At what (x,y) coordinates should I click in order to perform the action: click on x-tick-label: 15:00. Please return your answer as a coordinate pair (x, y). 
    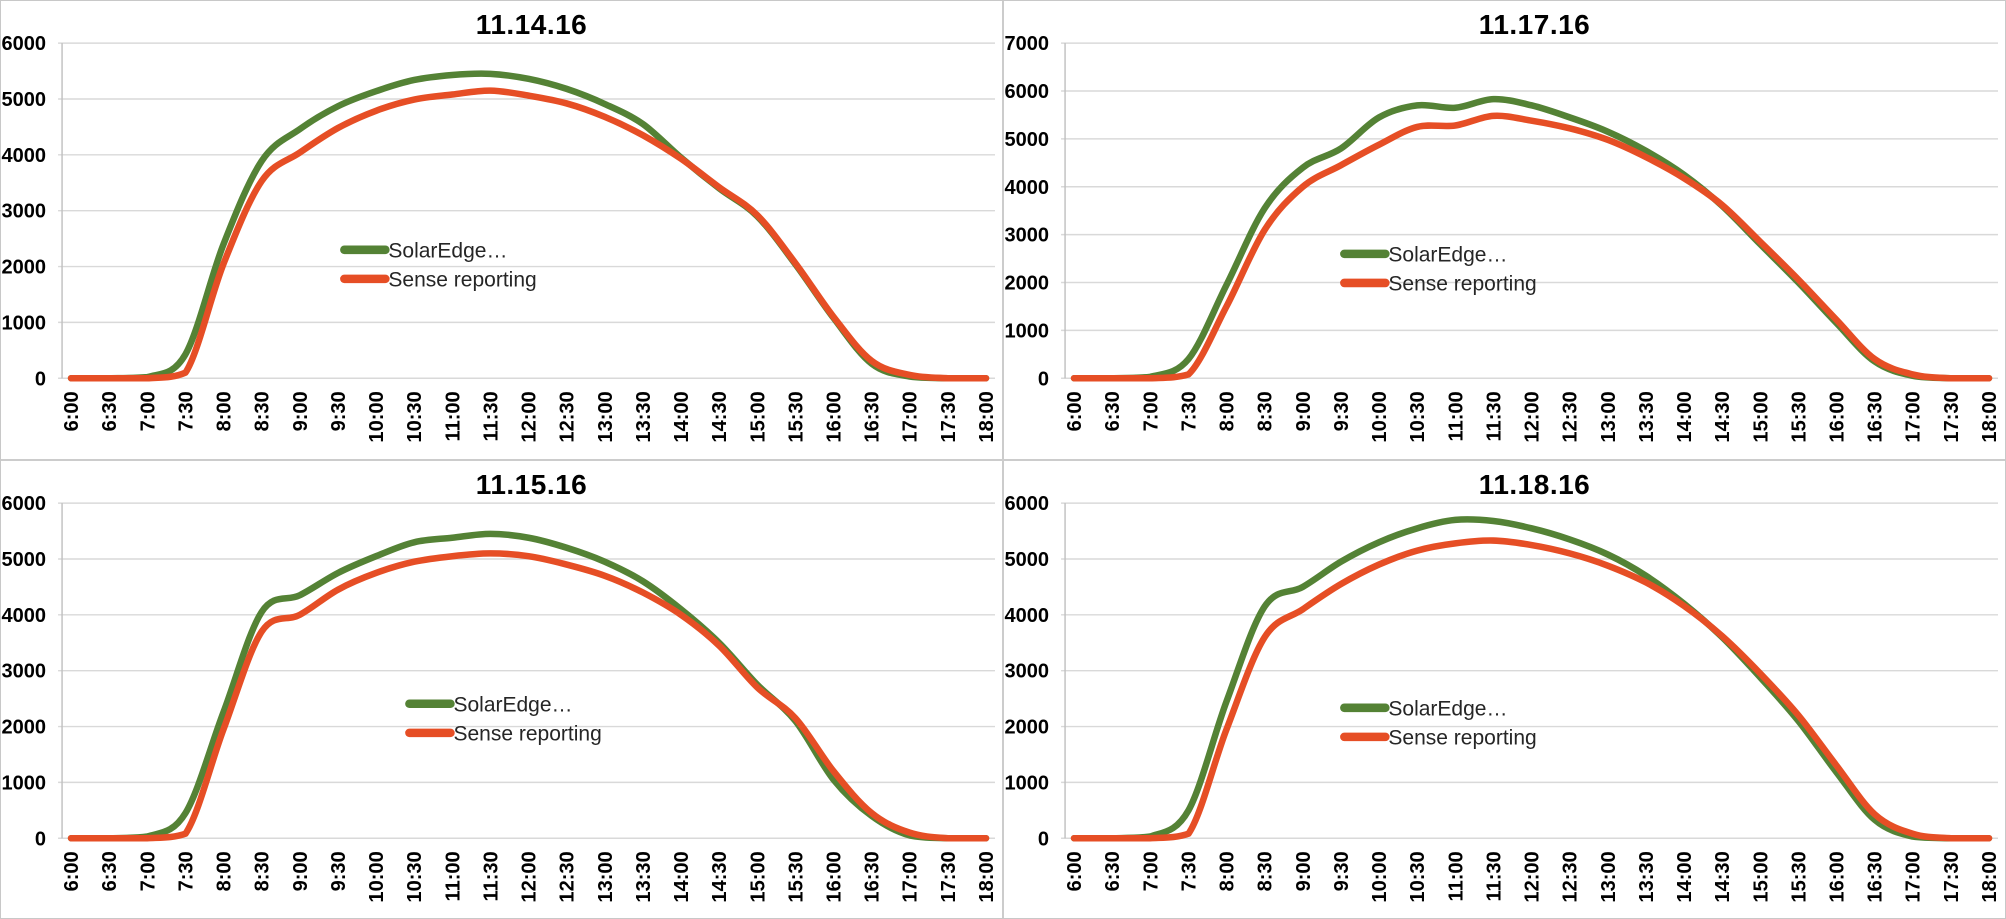
    Looking at the image, I should click on (1761, 416).